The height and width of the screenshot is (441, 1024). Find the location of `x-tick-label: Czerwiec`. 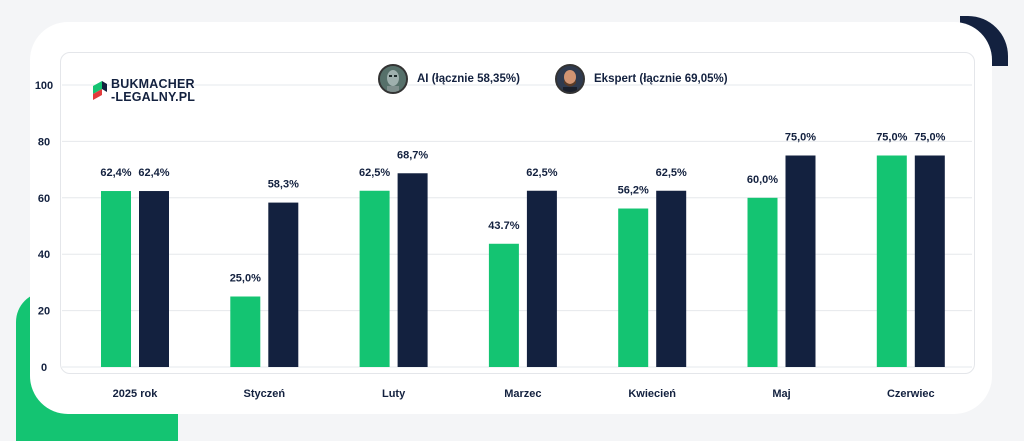

x-tick-label: Czerwiec is located at coordinates (911, 394).